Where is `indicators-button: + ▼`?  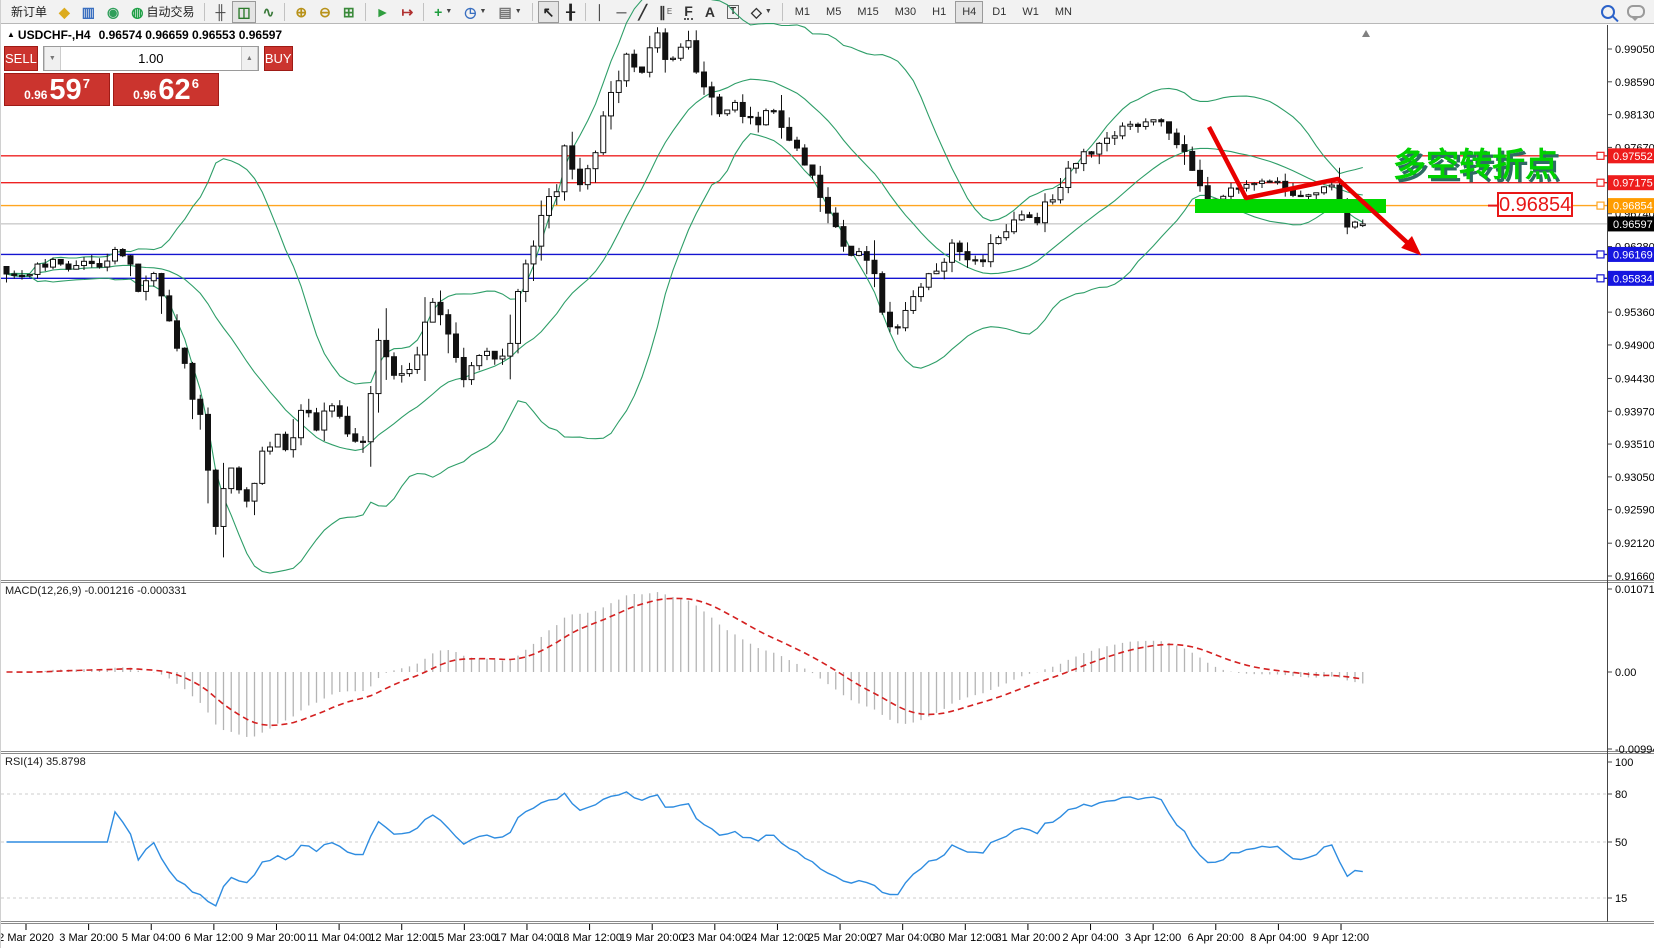 indicators-button: + ▼ is located at coordinates (443, 11).